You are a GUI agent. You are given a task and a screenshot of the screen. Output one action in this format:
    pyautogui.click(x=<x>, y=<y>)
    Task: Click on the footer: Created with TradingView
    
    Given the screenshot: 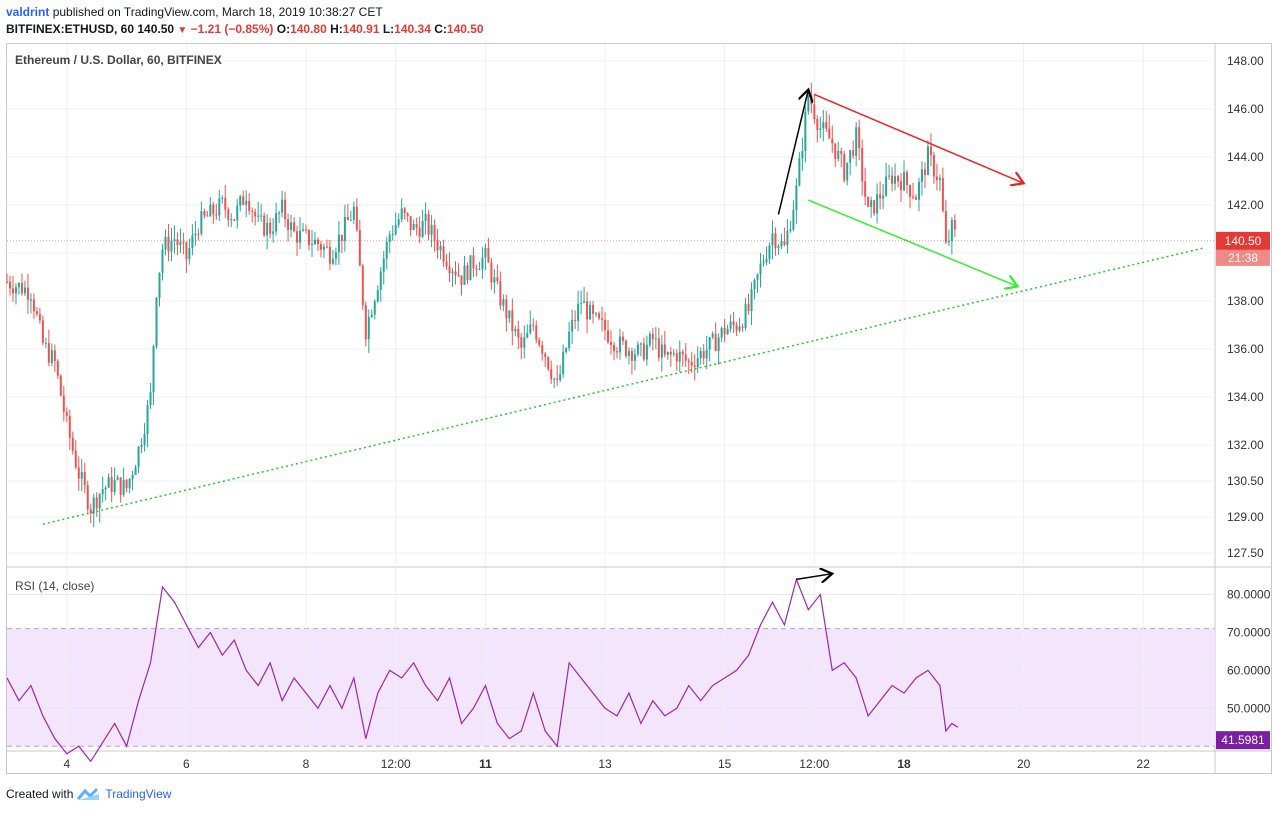 What is the action you would take?
    pyautogui.click(x=88, y=794)
    